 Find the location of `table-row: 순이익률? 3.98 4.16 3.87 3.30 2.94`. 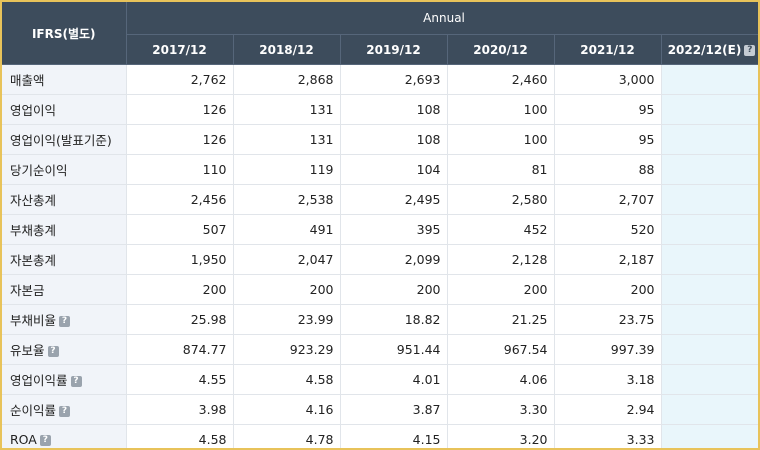

table-row: 순이익률? 3.98 4.16 3.87 3.30 2.94 is located at coordinates (380, 409).